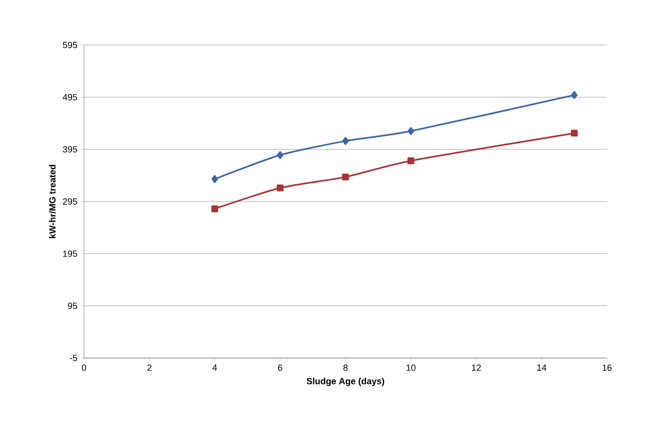 The height and width of the screenshot is (426, 645). Describe the element at coordinates (70, 201) in the screenshot. I see `y-tick-label: 295` at that location.